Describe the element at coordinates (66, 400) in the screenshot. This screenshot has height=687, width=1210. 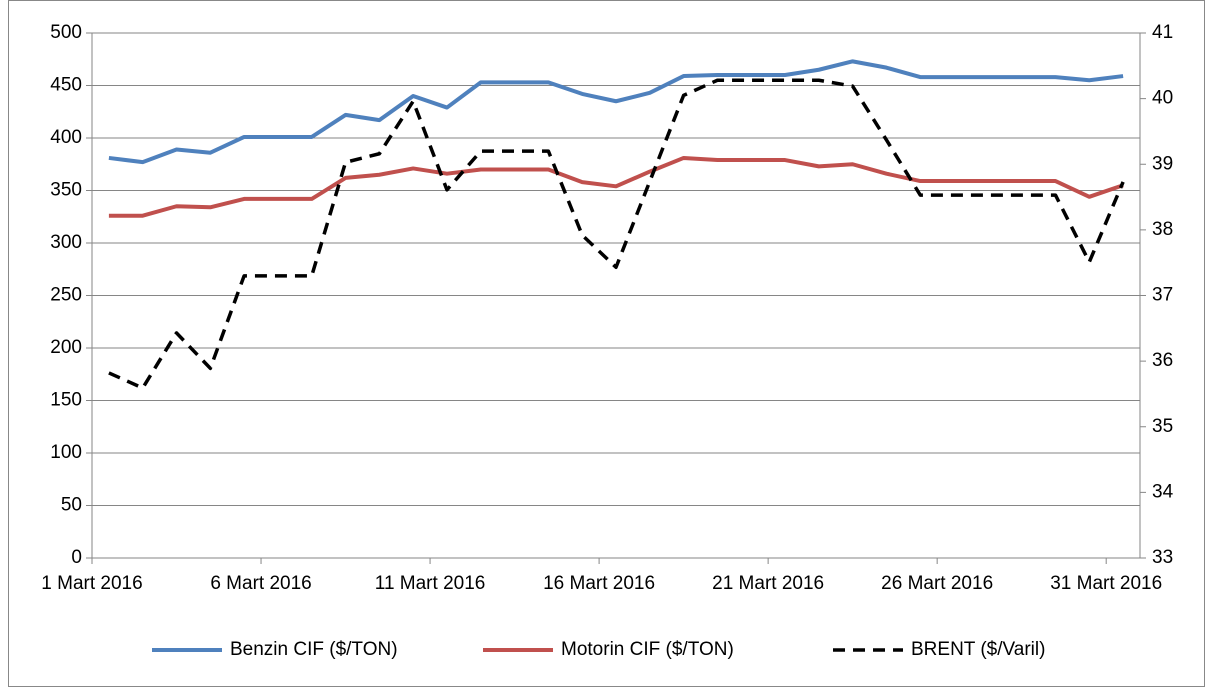
I see `y-tick-label: 150` at that location.